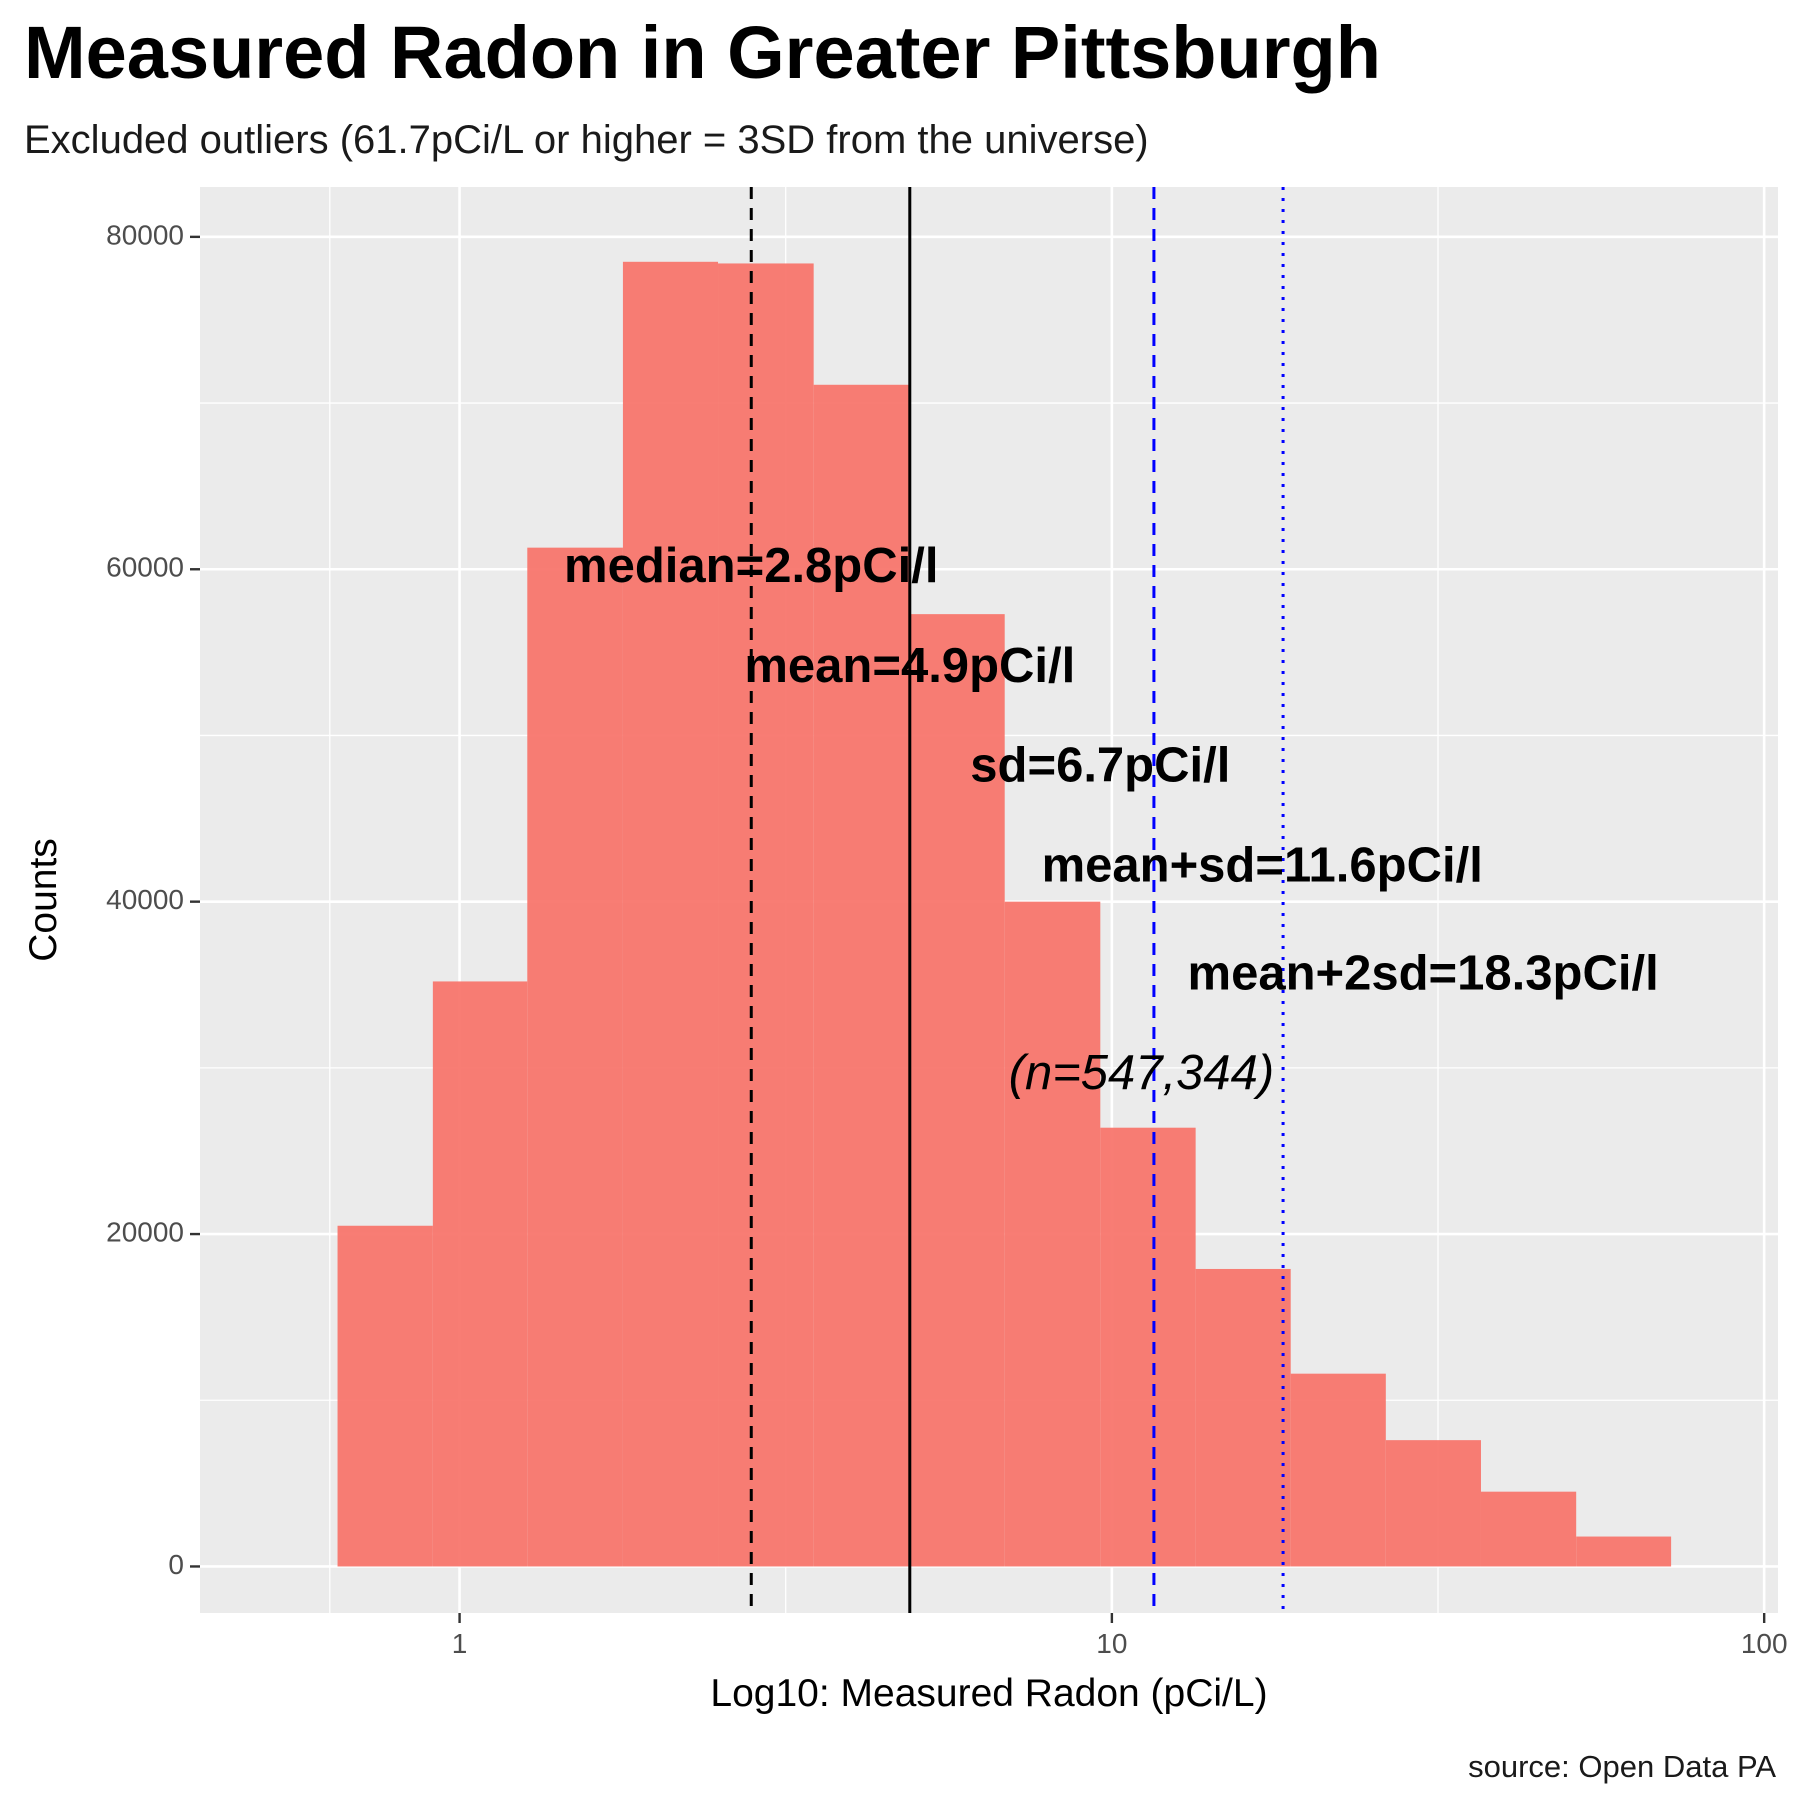 The width and height of the screenshot is (1800, 1800). What do you see at coordinates (145, 234) in the screenshot?
I see `y-tick-label: 80000` at bounding box center [145, 234].